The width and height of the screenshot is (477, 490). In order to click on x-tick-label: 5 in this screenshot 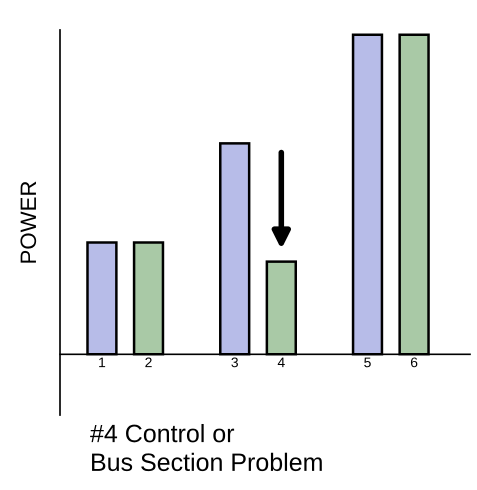, I will do `click(367, 363)`.